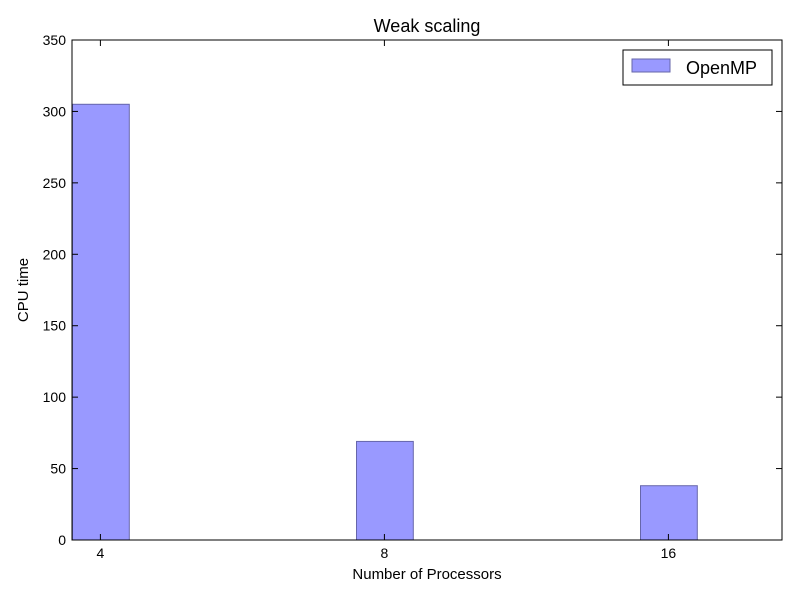 The image size is (800, 600). I want to click on x-axis-label: Number of Processors, so click(426, 574).